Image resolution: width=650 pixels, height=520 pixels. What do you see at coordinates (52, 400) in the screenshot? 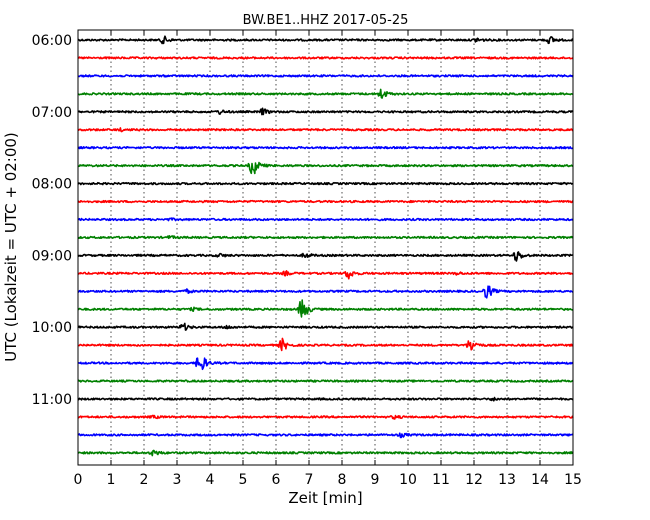
I see `y-tick-label: 11:00` at bounding box center [52, 400].